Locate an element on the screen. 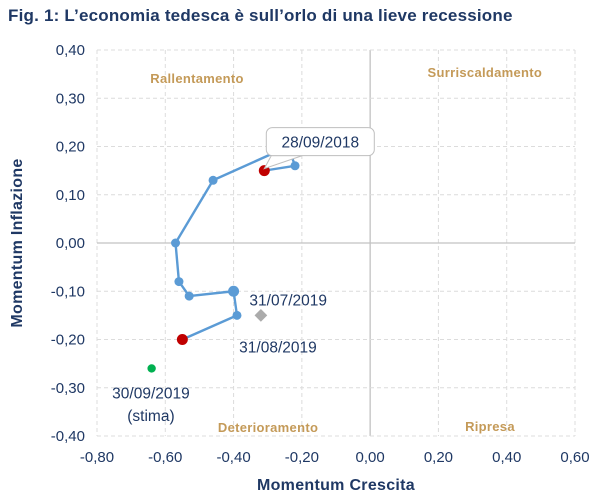  y-tick-label: 0,00 is located at coordinates (70, 243).